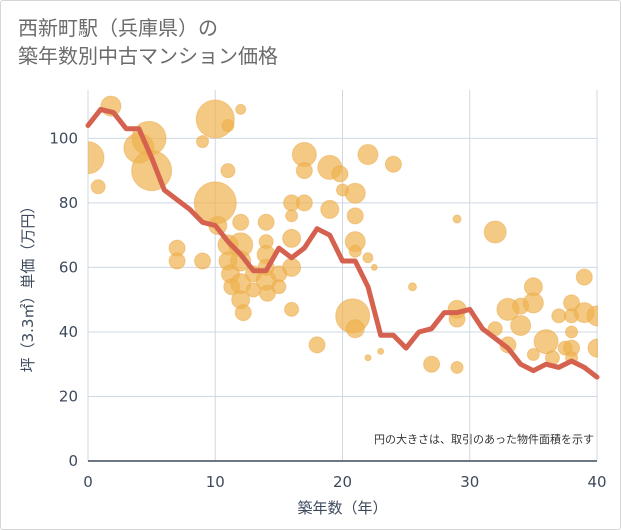 Image resolution: width=621 pixels, height=530 pixels. What do you see at coordinates (88, 482) in the screenshot?
I see `x-tick-label: 0` at bounding box center [88, 482].